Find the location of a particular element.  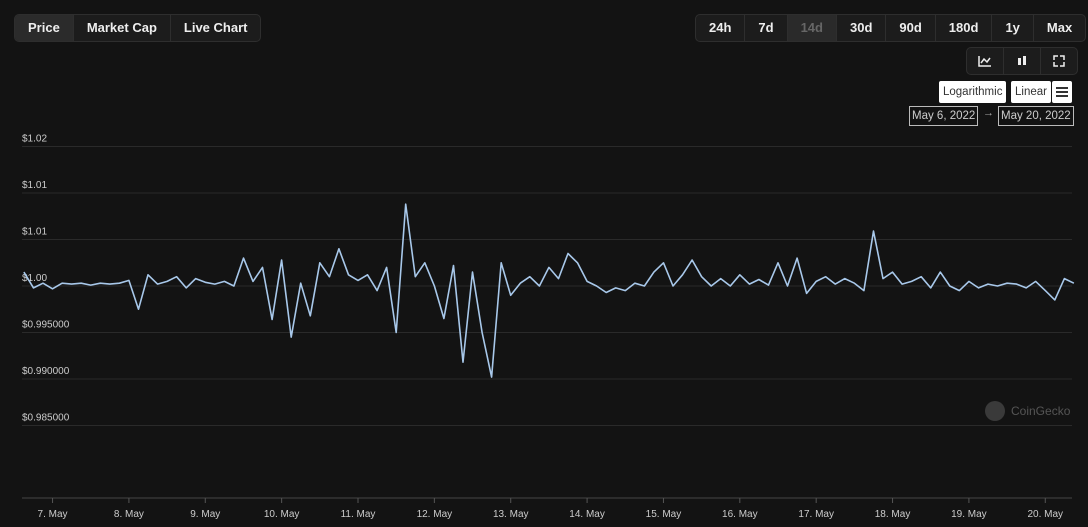

range: Max is located at coordinates (1059, 27).